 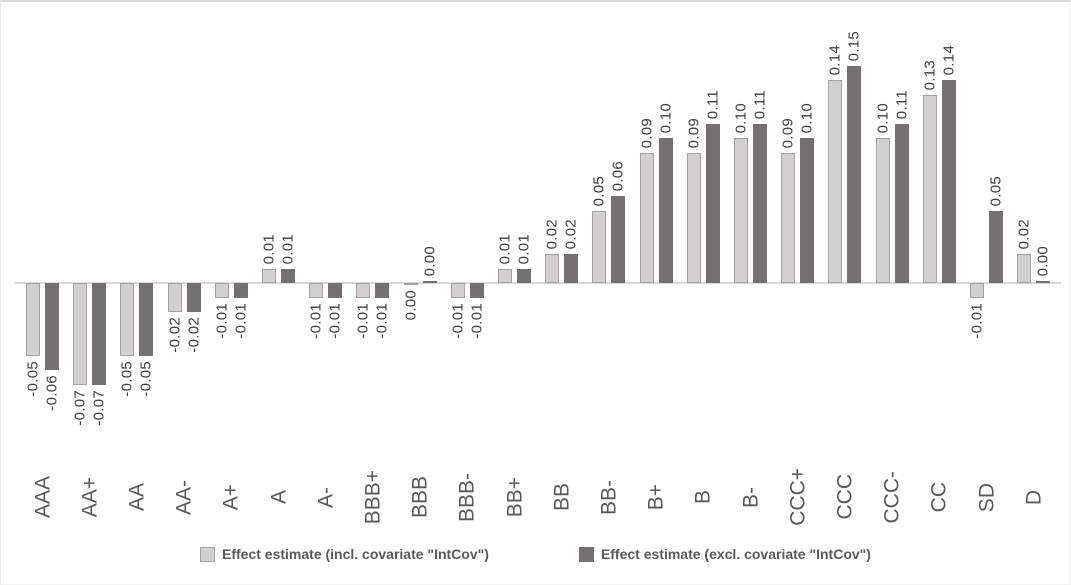 I want to click on bar-BB-series0, so click(x=552, y=268).